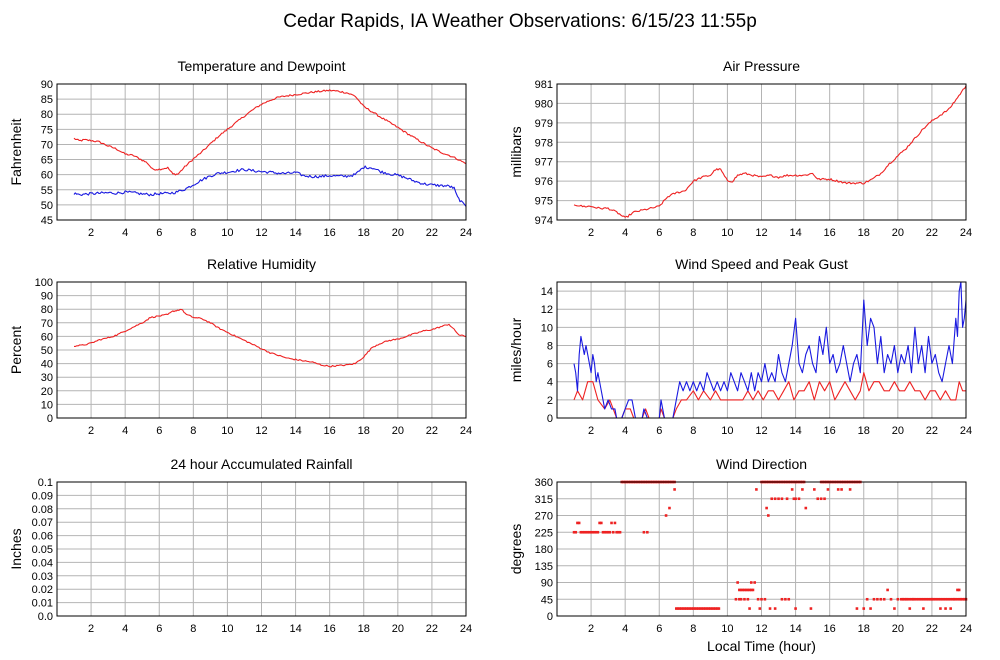 This screenshot has height=660, width=1000. What do you see at coordinates (125, 629) in the screenshot?
I see `x-tick-label: 4` at bounding box center [125, 629].